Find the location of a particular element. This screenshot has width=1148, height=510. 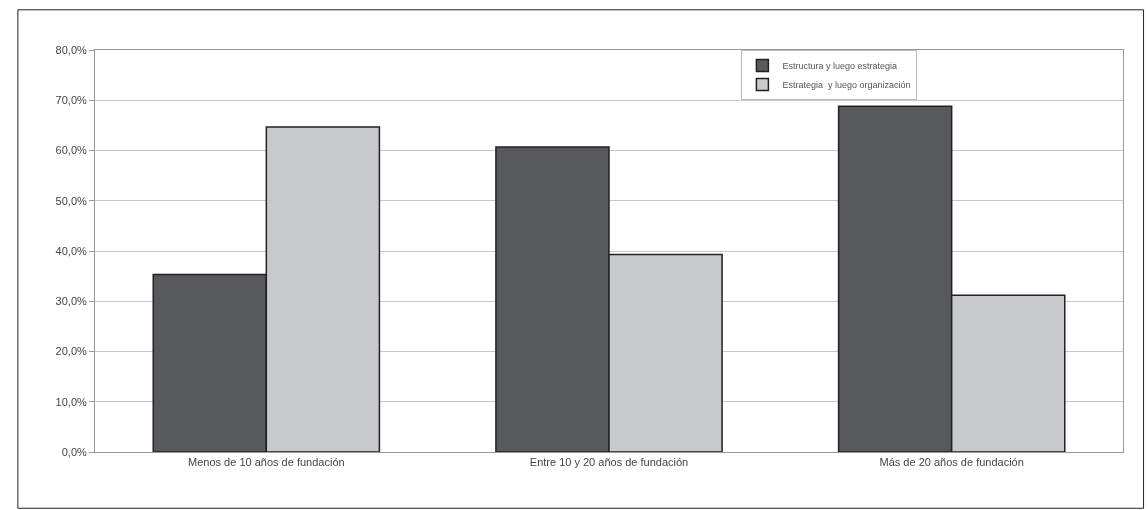

y-tick-label: 80,0% is located at coordinates (71, 49).